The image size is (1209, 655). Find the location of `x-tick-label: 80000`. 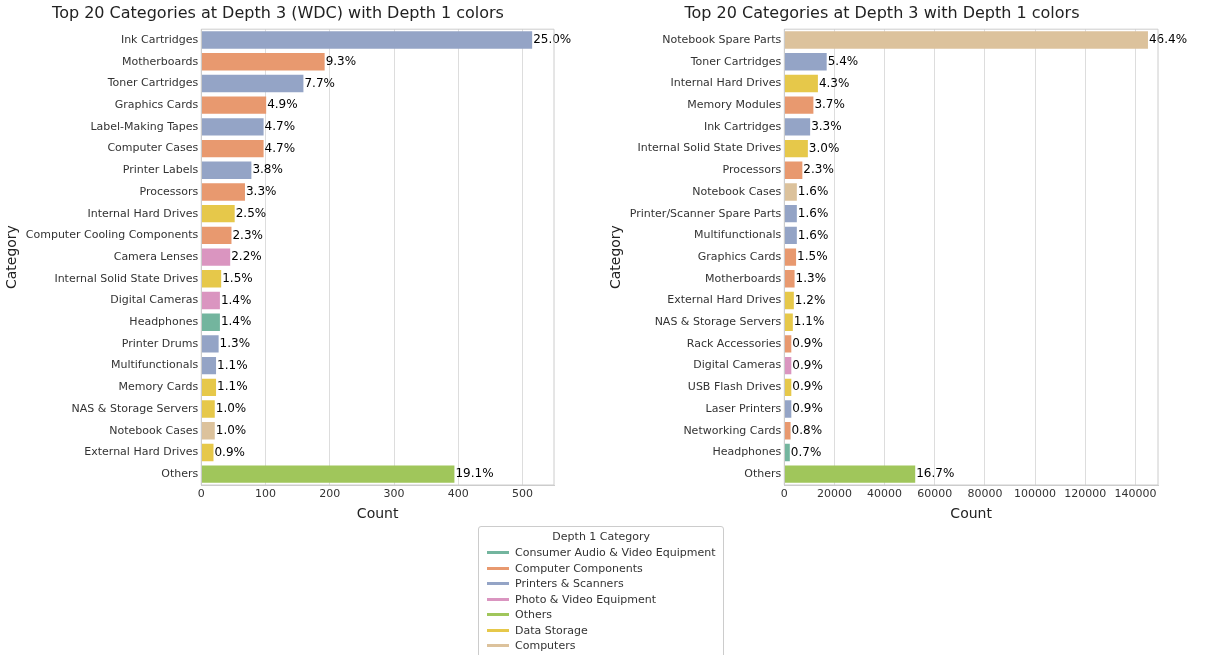

x-tick-label: 80000 is located at coordinates (985, 494).